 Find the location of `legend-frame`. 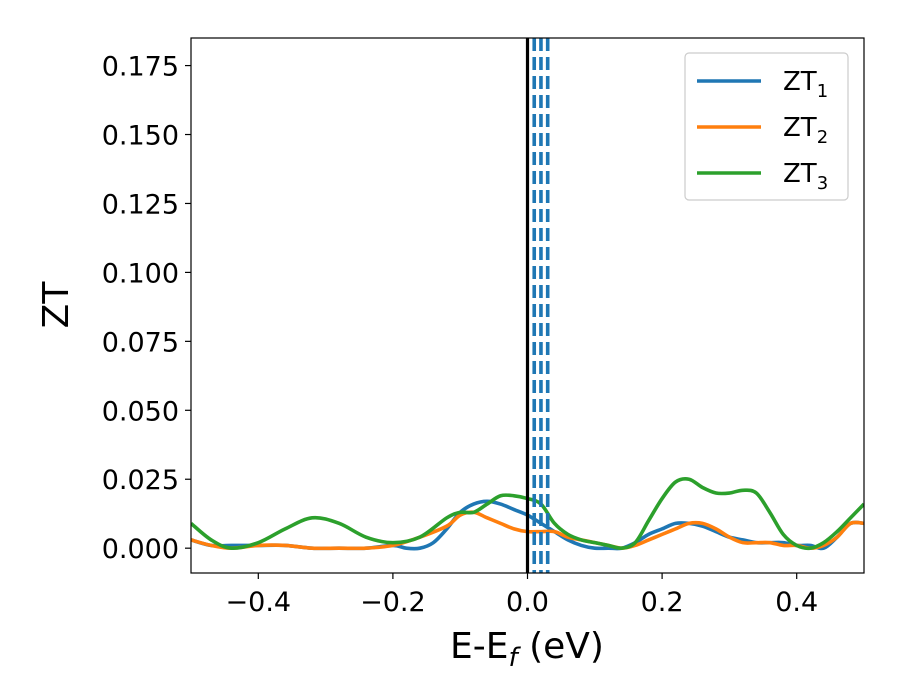

legend-frame is located at coordinates (766, 126).